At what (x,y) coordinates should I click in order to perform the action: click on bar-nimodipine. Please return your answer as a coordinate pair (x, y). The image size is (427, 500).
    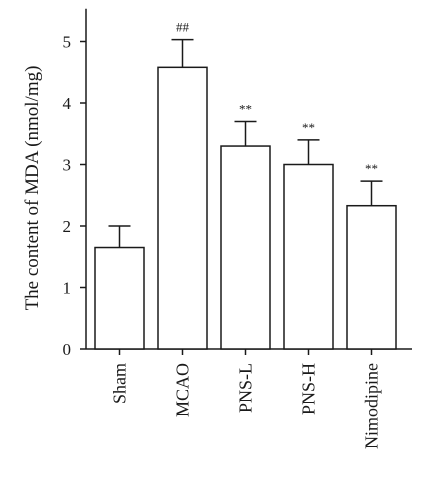
    Looking at the image, I should click on (371, 277).